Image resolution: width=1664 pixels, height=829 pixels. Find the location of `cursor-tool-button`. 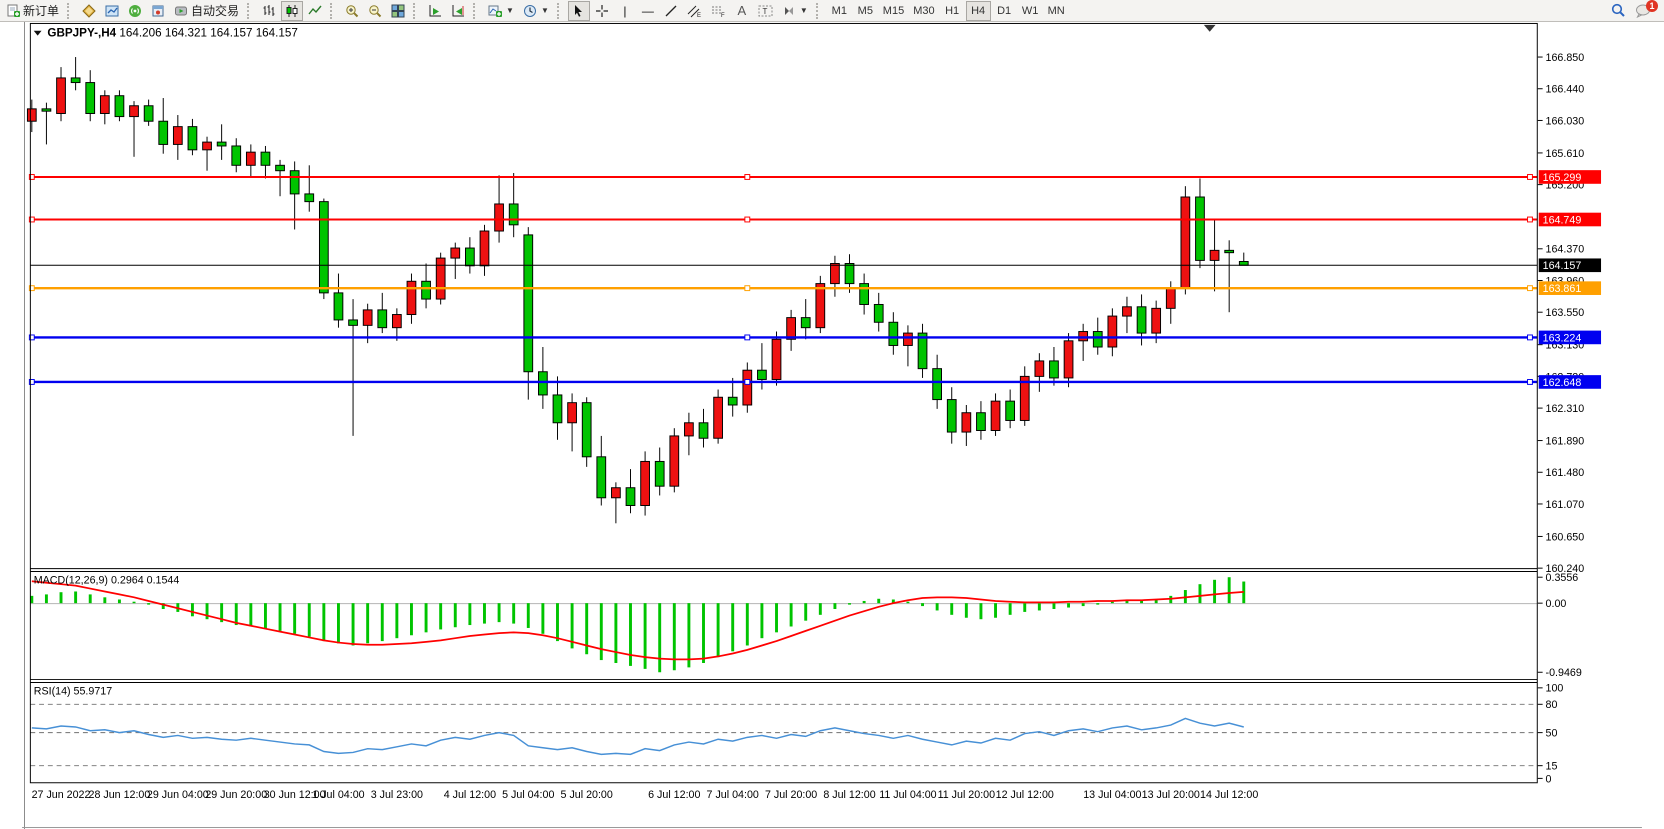

cursor-tool-button is located at coordinates (578, 10).